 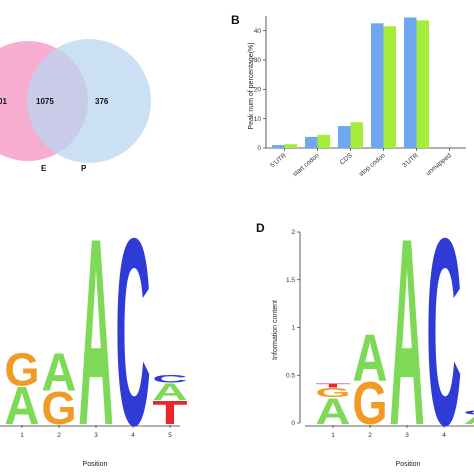 I want to click on logo-c-x-ticks: 1 2 3 4 5, so click(x=96, y=432).